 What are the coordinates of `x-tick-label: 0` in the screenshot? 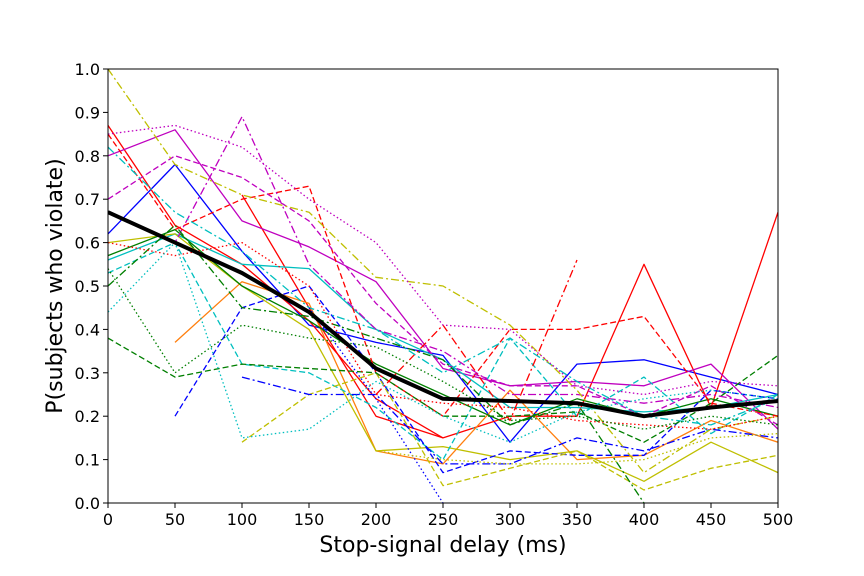 It's located at (108, 519).